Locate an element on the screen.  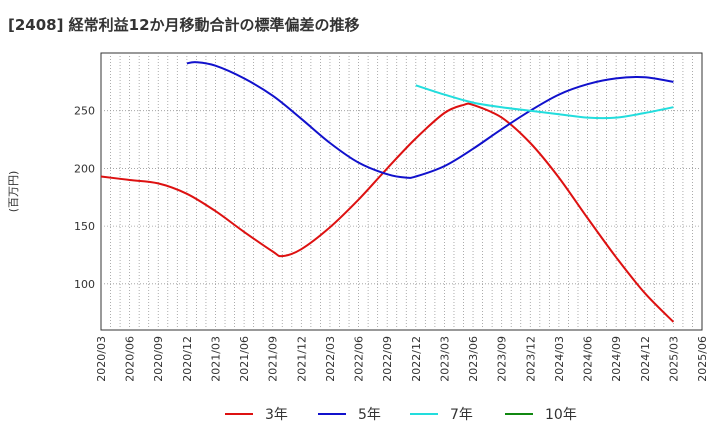
x-tick-label: 2021/06 is located at coordinates (244, 359).